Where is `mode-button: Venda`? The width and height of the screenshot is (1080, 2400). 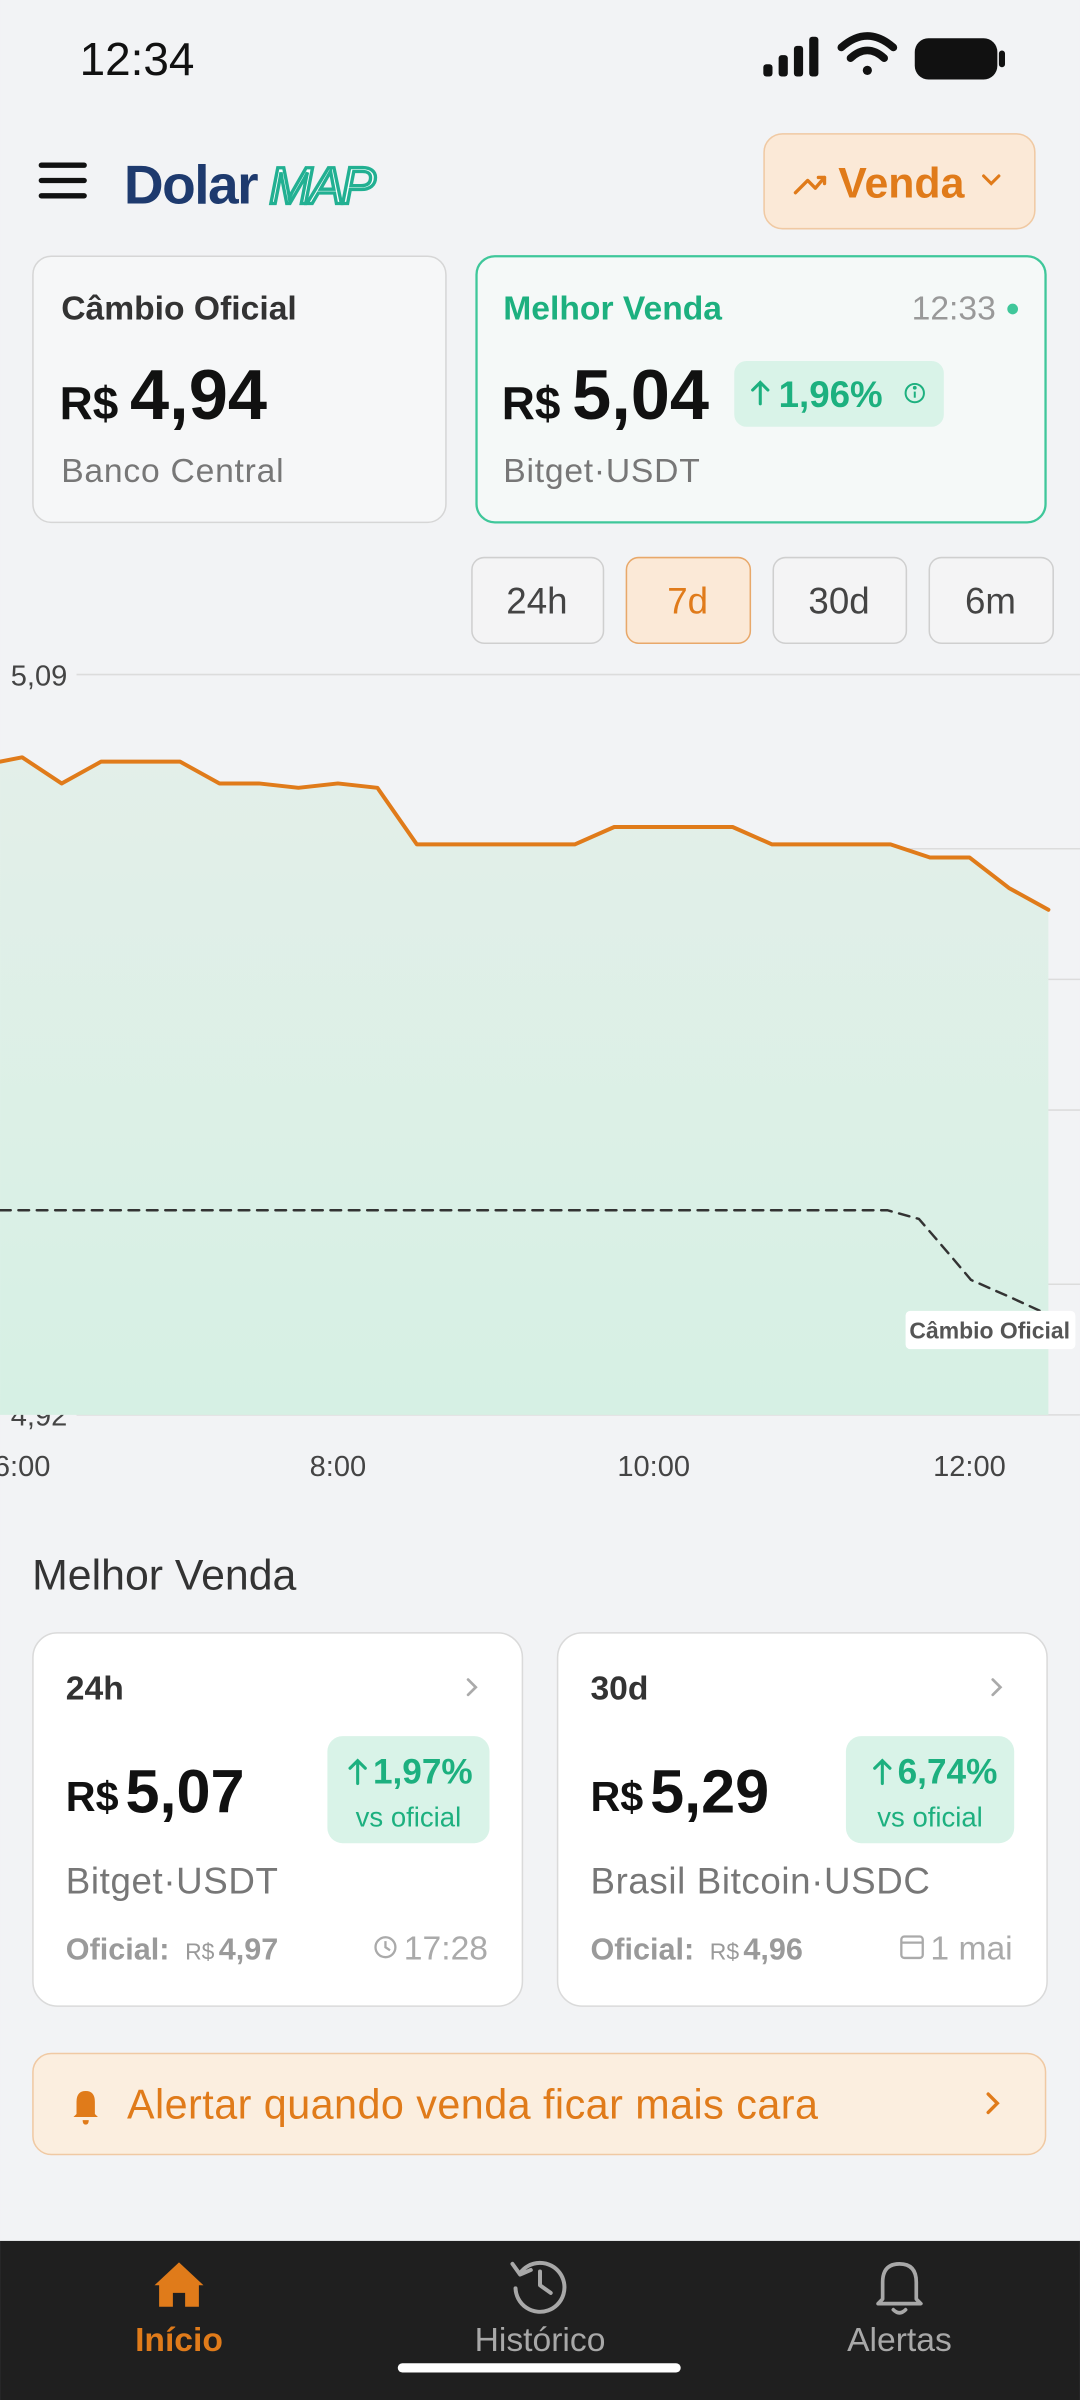
mode-button: Venda is located at coordinates (899, 181).